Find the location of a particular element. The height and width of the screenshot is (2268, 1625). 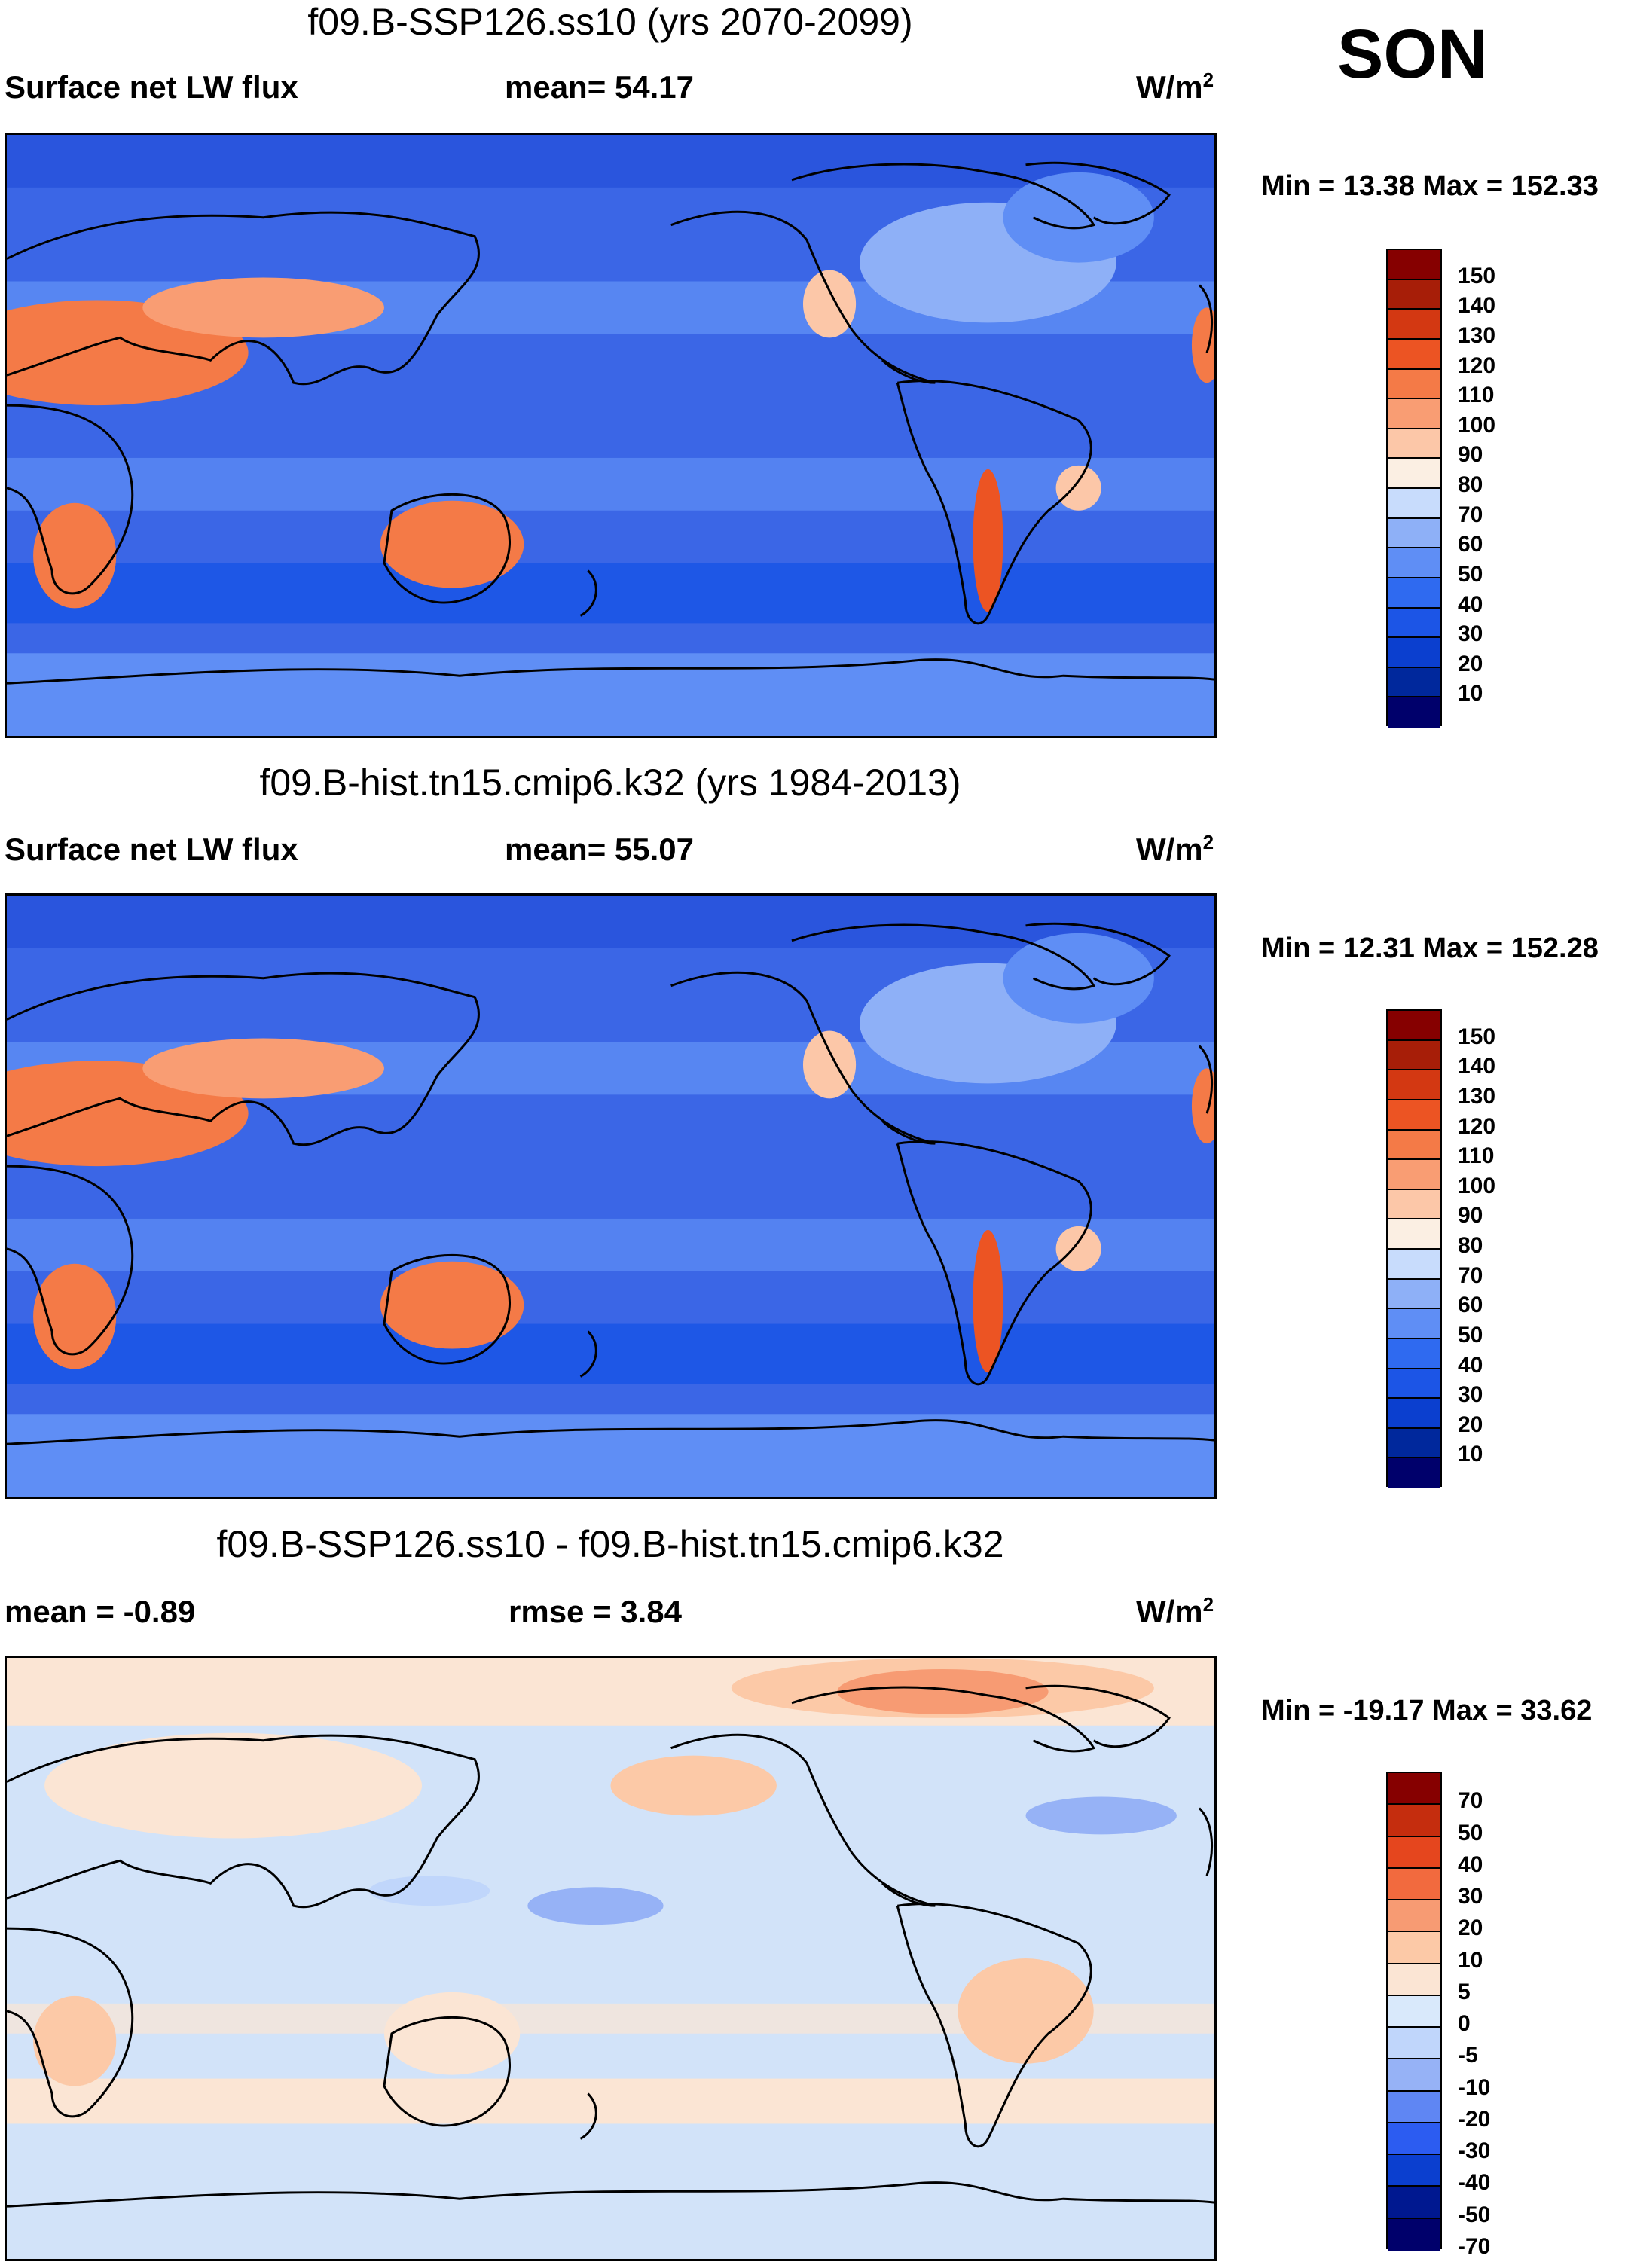

colorbar-tick-label: -70 is located at coordinates (1474, 2246).